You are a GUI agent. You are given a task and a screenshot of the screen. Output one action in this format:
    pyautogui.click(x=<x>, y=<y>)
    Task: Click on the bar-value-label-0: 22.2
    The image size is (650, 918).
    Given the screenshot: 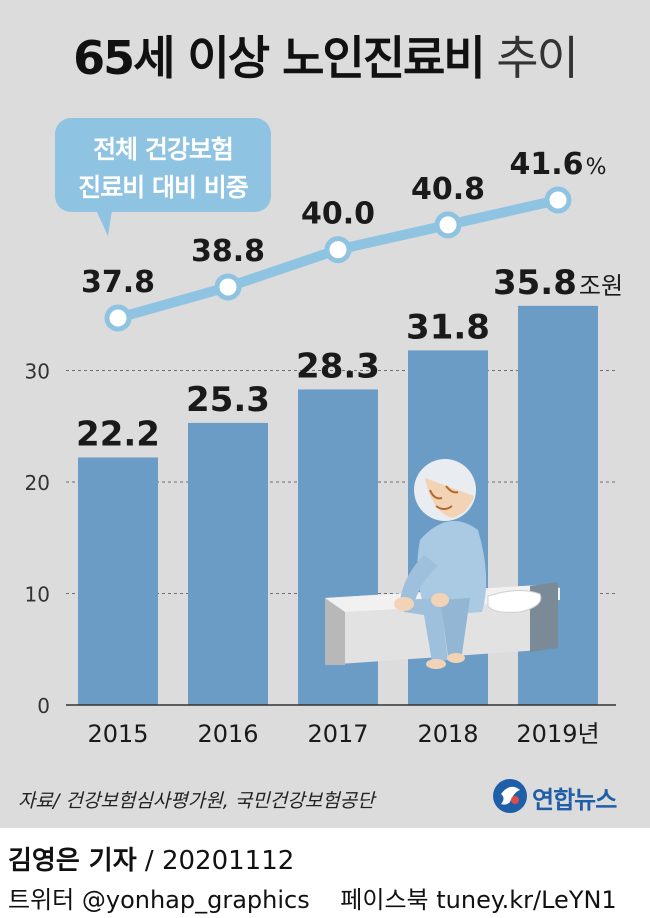 What is the action you would take?
    pyautogui.click(x=118, y=434)
    